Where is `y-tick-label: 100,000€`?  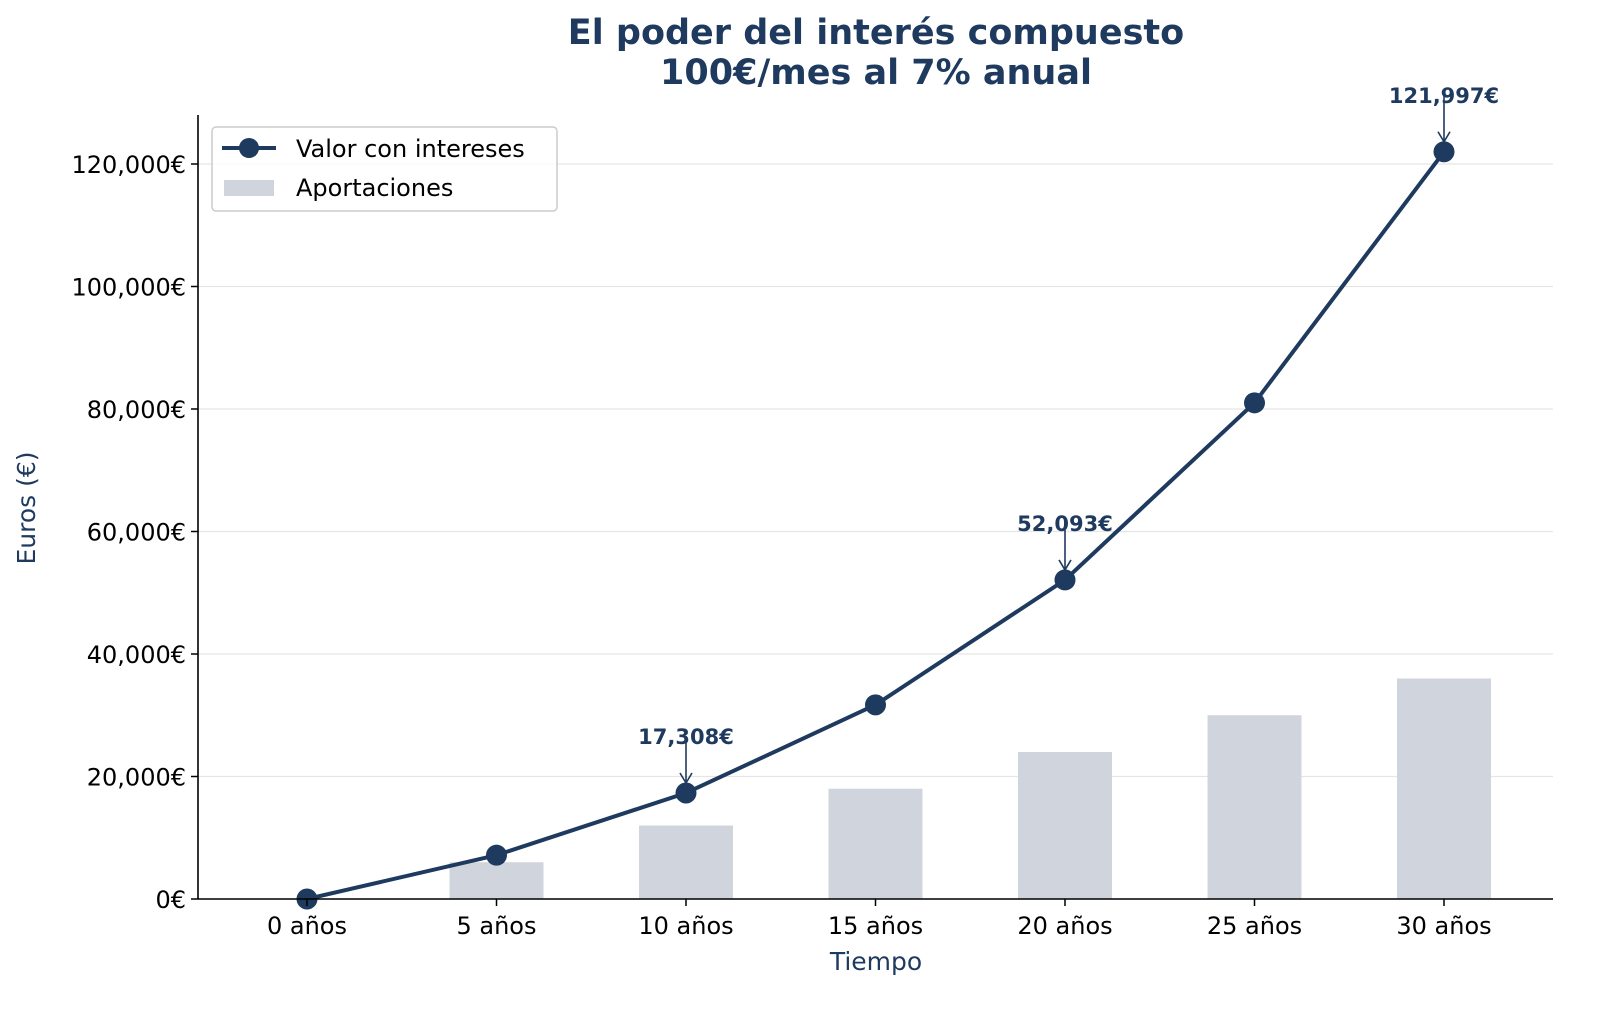
y-tick-label: 100,000€ is located at coordinates (128, 288).